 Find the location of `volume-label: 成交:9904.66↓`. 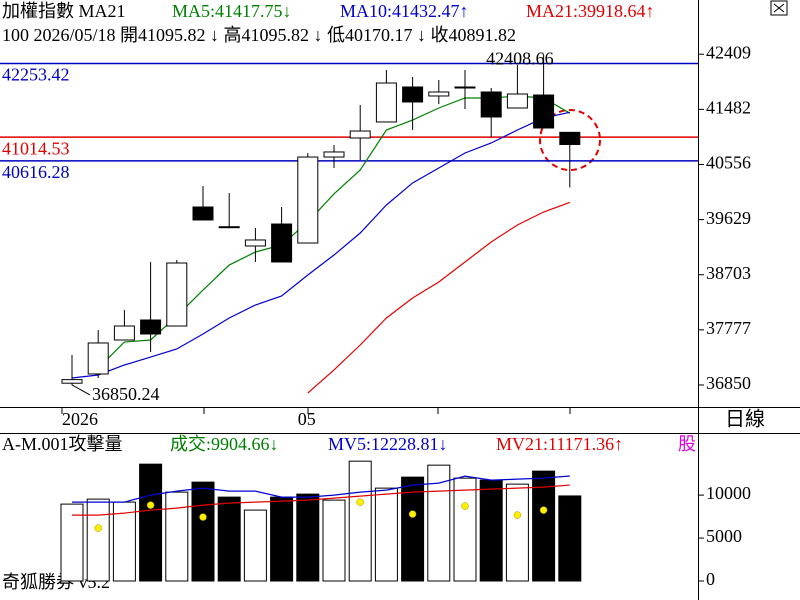

volume-label: 成交:9904.66↓ is located at coordinates (224, 444).